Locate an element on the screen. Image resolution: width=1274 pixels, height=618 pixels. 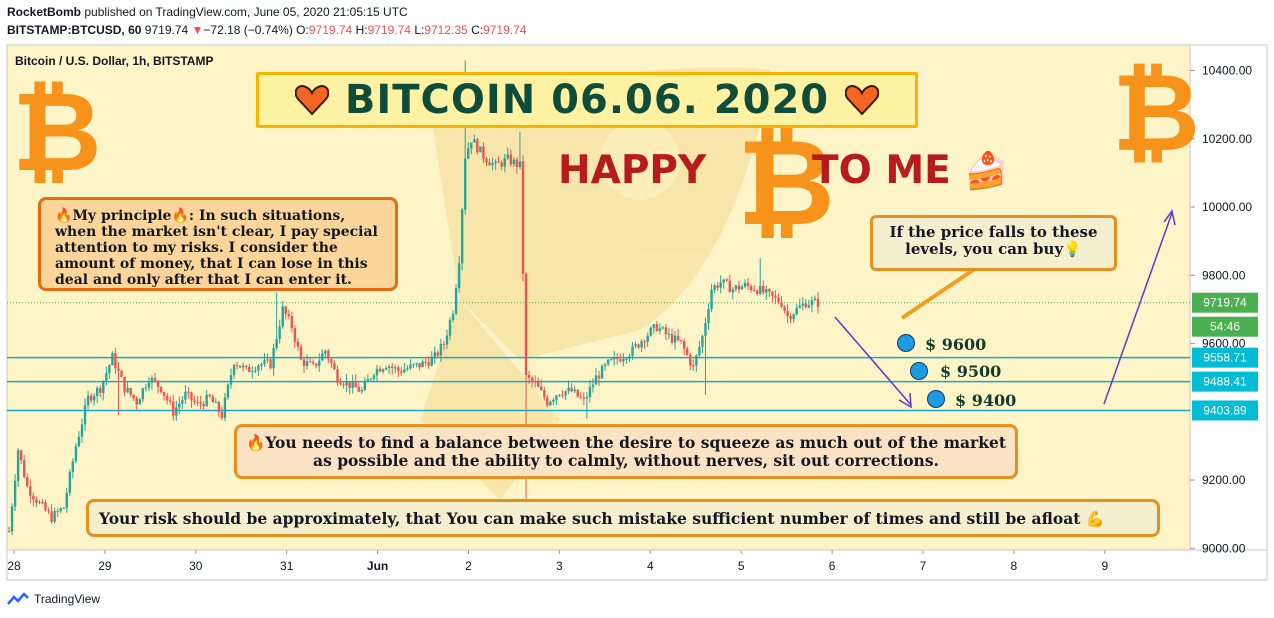
x-tick-label: Jun is located at coordinates (377, 566).